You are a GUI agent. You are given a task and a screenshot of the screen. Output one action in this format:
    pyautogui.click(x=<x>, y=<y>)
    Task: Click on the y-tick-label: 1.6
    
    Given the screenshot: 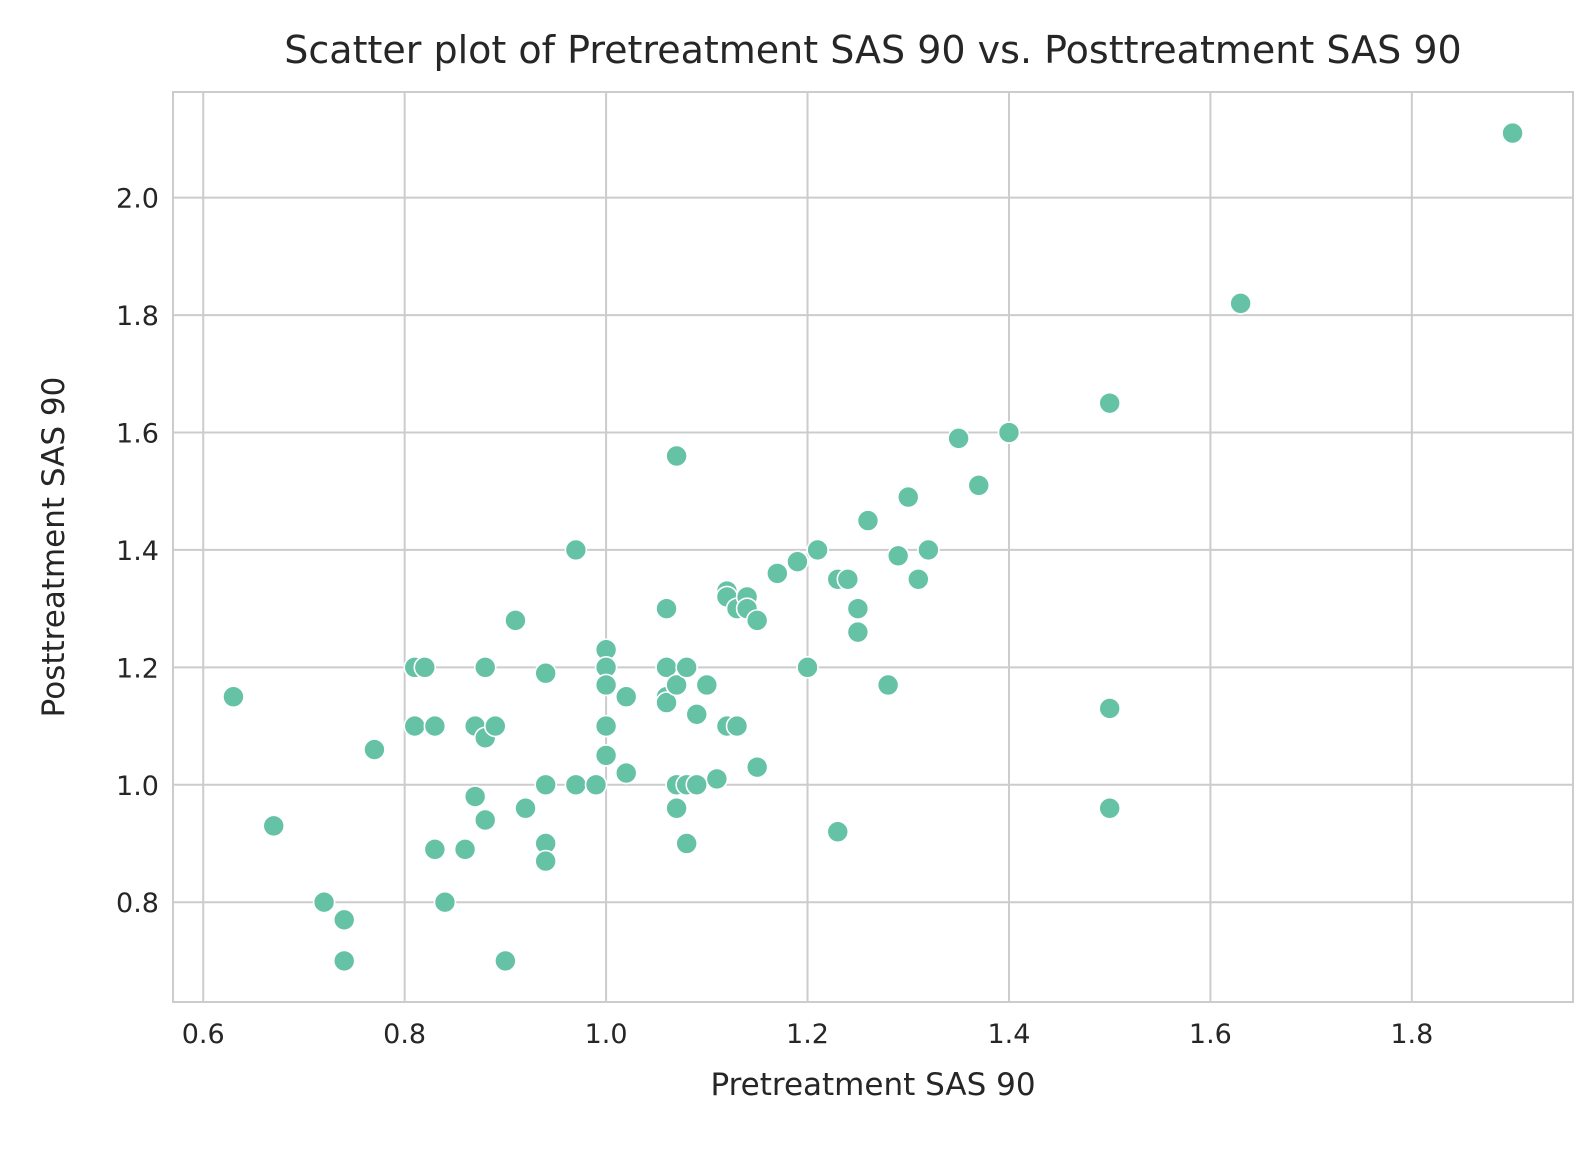 What is the action you would take?
    pyautogui.click(x=137, y=434)
    